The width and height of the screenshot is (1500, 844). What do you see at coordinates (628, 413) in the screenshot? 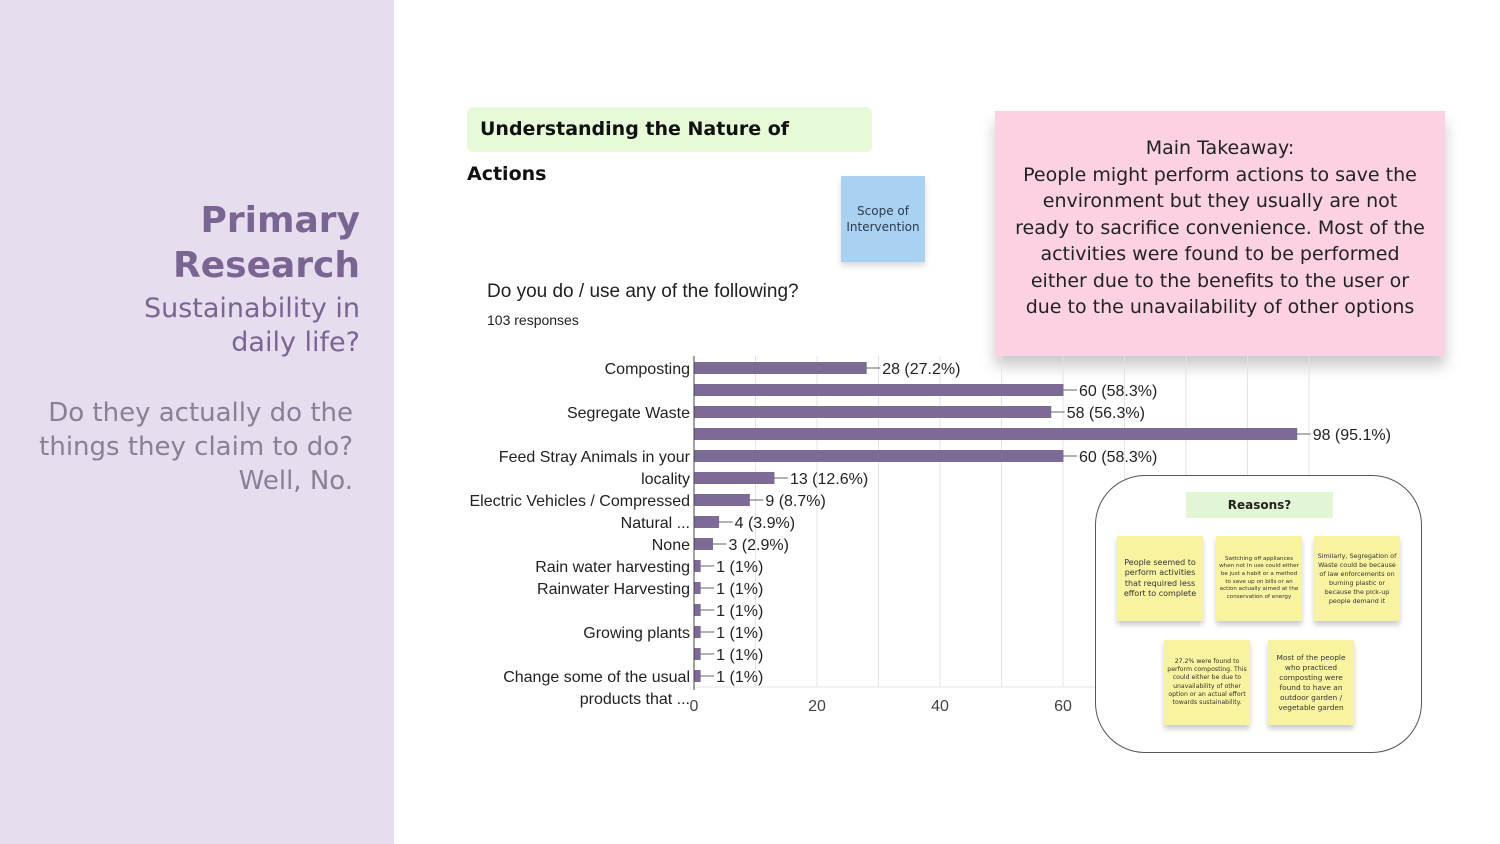
I see `category-label: Segregate Waste` at bounding box center [628, 413].